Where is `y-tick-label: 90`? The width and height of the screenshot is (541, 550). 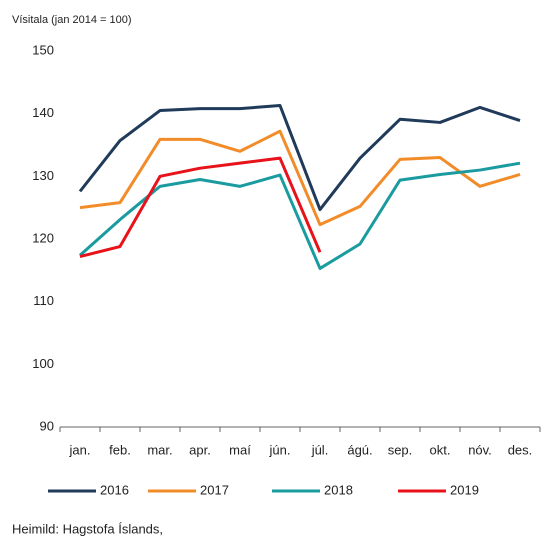 y-tick-label: 90 is located at coordinates (47, 425).